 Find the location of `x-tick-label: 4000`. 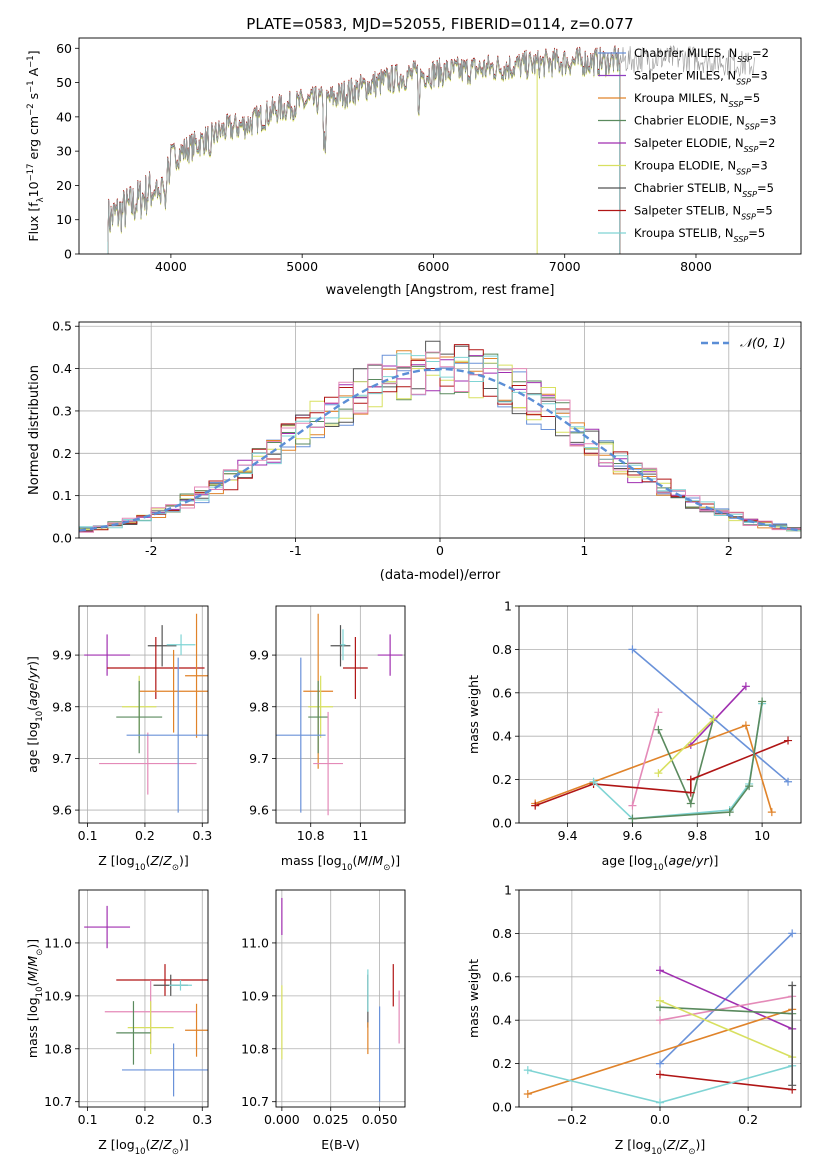

x-tick-label: 4000 is located at coordinates (171, 266).